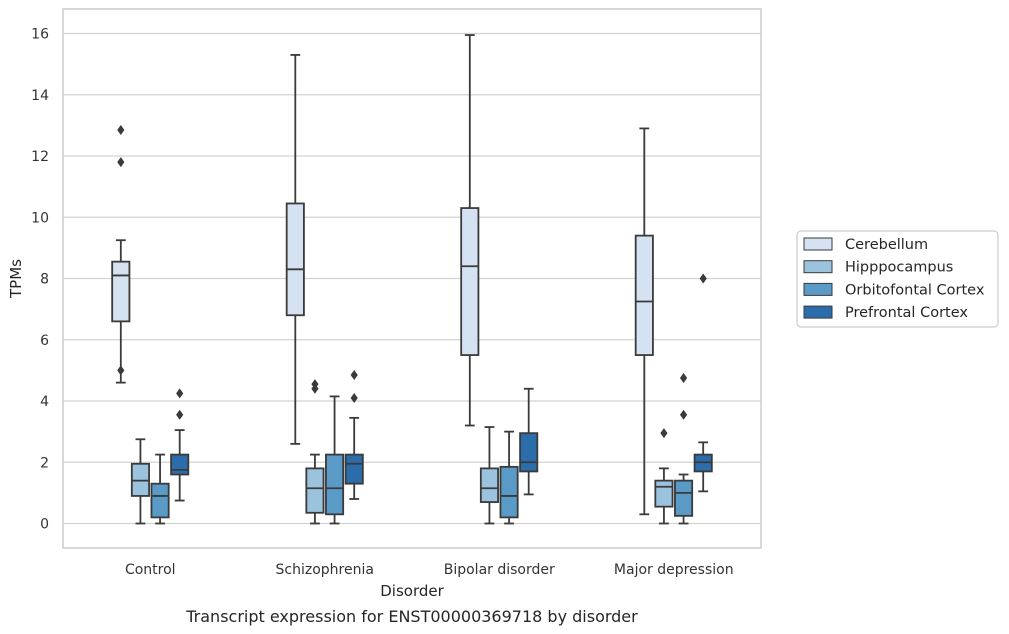 The height and width of the screenshot is (634, 1009). What do you see at coordinates (906, 313) in the screenshot?
I see `legend-label: Prefrontal Cortex` at bounding box center [906, 313].